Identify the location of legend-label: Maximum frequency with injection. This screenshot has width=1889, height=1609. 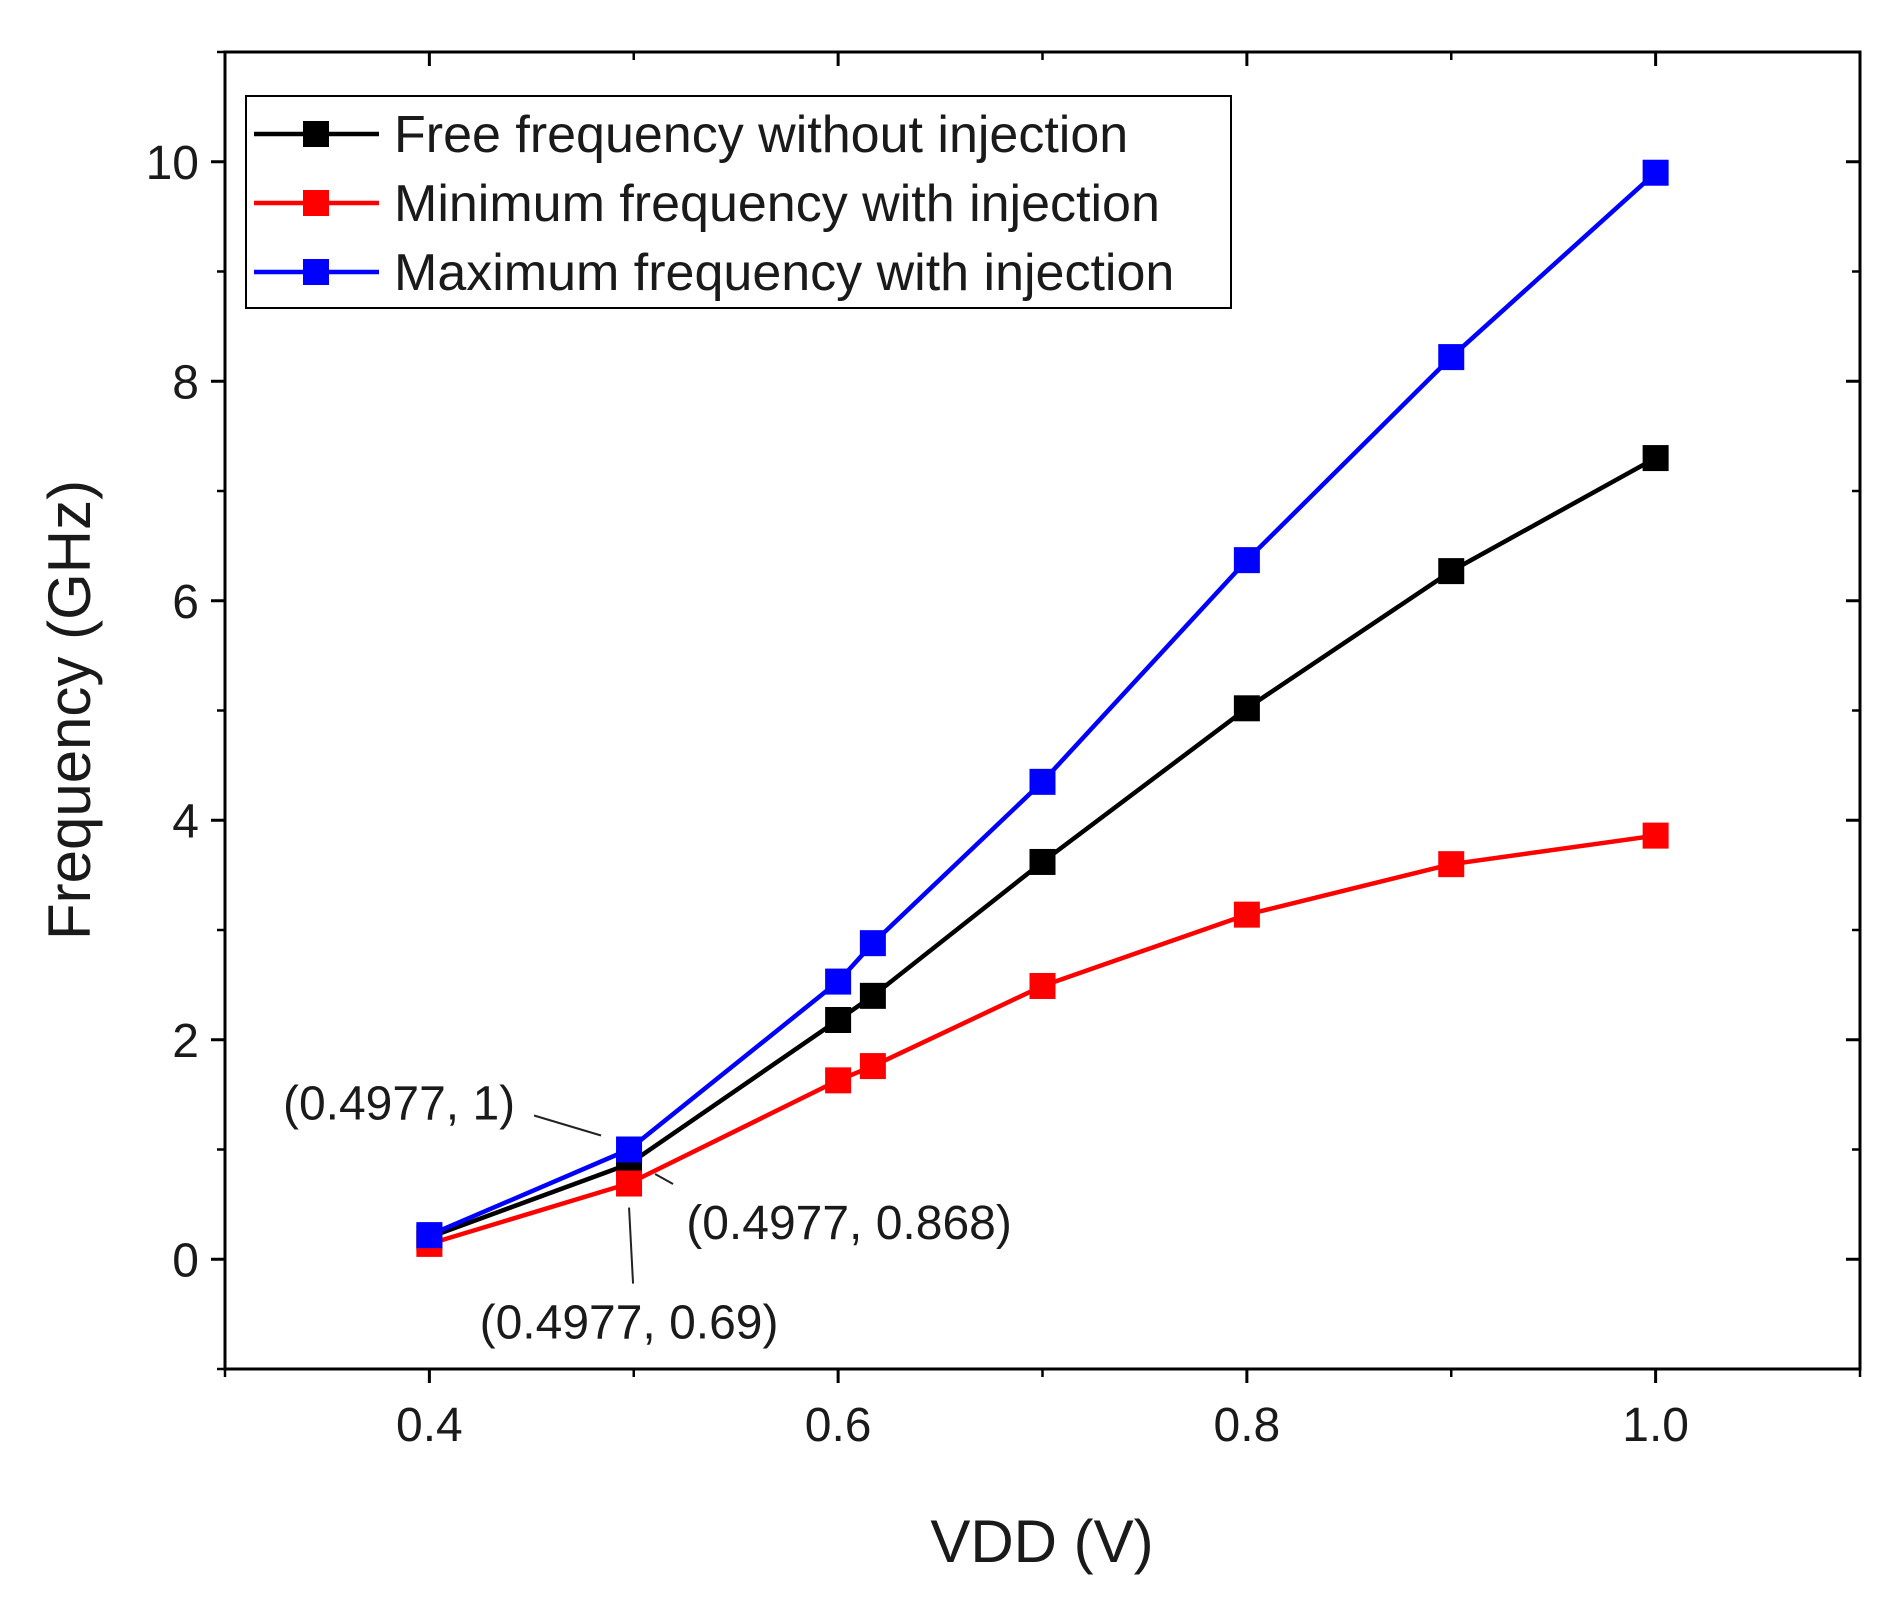
(784, 273).